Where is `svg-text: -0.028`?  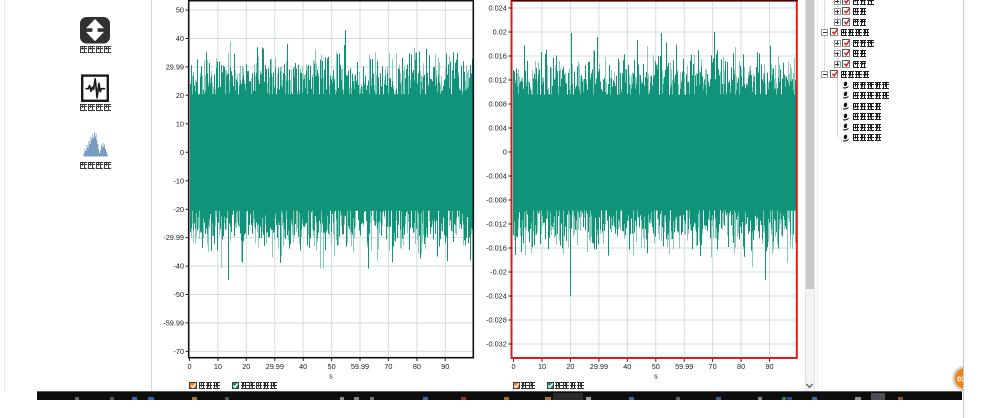 svg-text: -0.028 is located at coordinates (496, 320).